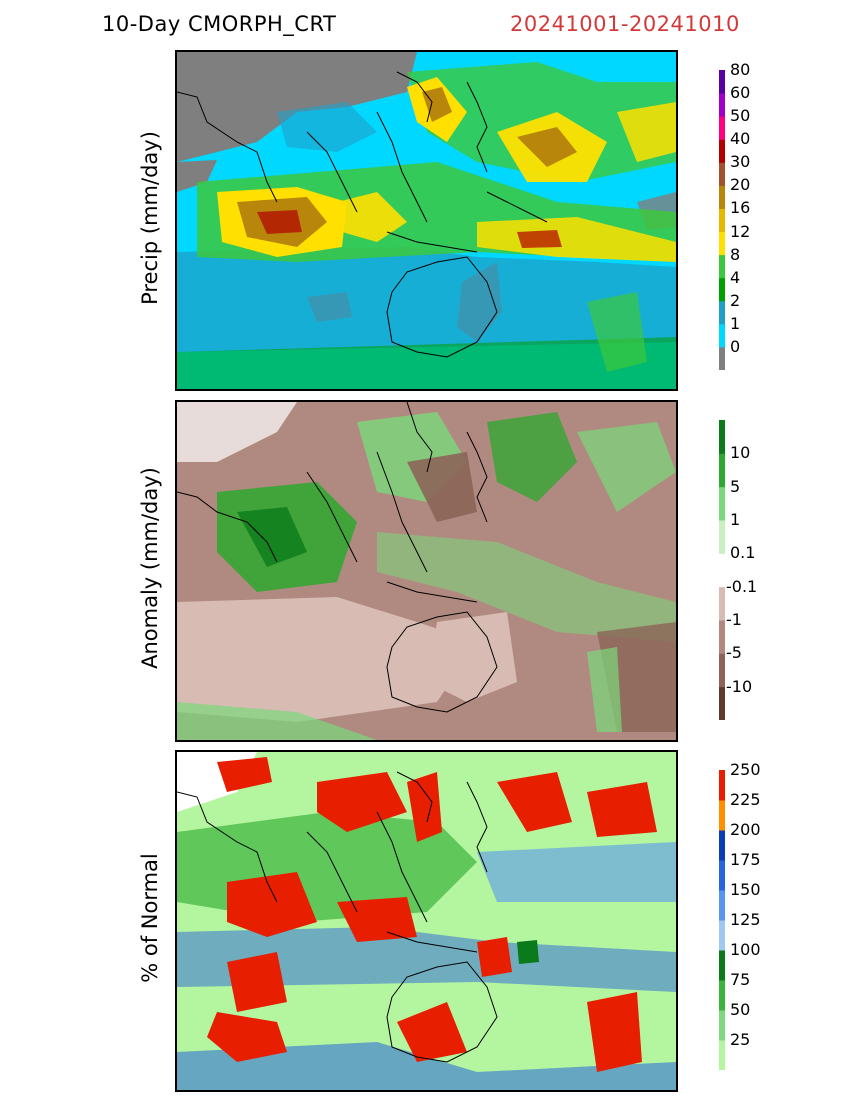  What do you see at coordinates (740, 208) in the screenshot?
I see `precip-colorbar-label: 16` at bounding box center [740, 208].